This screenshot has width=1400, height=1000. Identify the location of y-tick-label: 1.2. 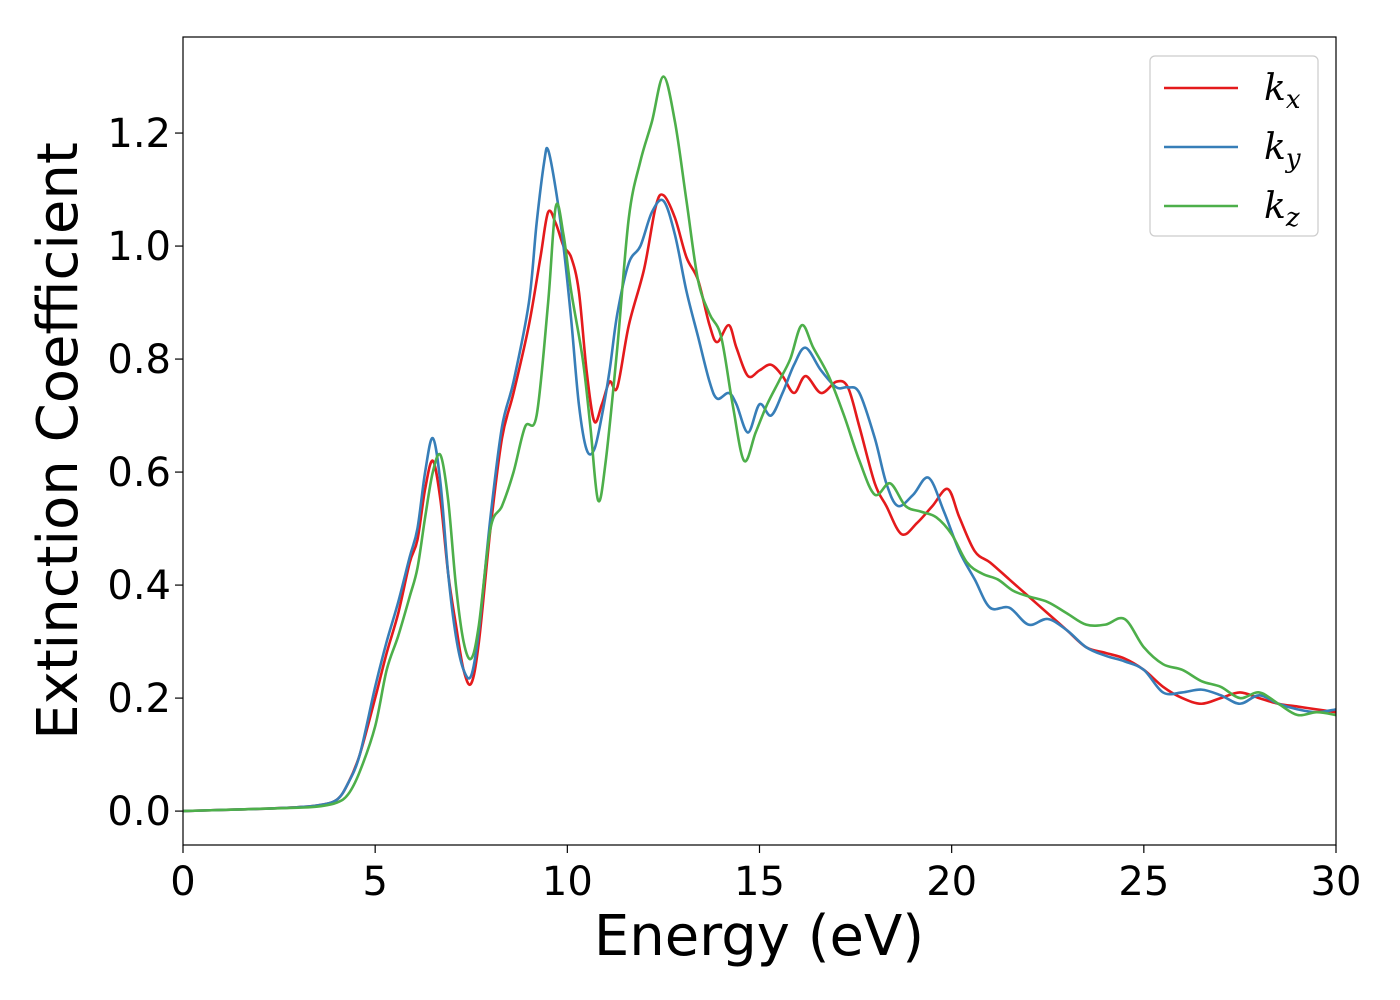
(139, 134).